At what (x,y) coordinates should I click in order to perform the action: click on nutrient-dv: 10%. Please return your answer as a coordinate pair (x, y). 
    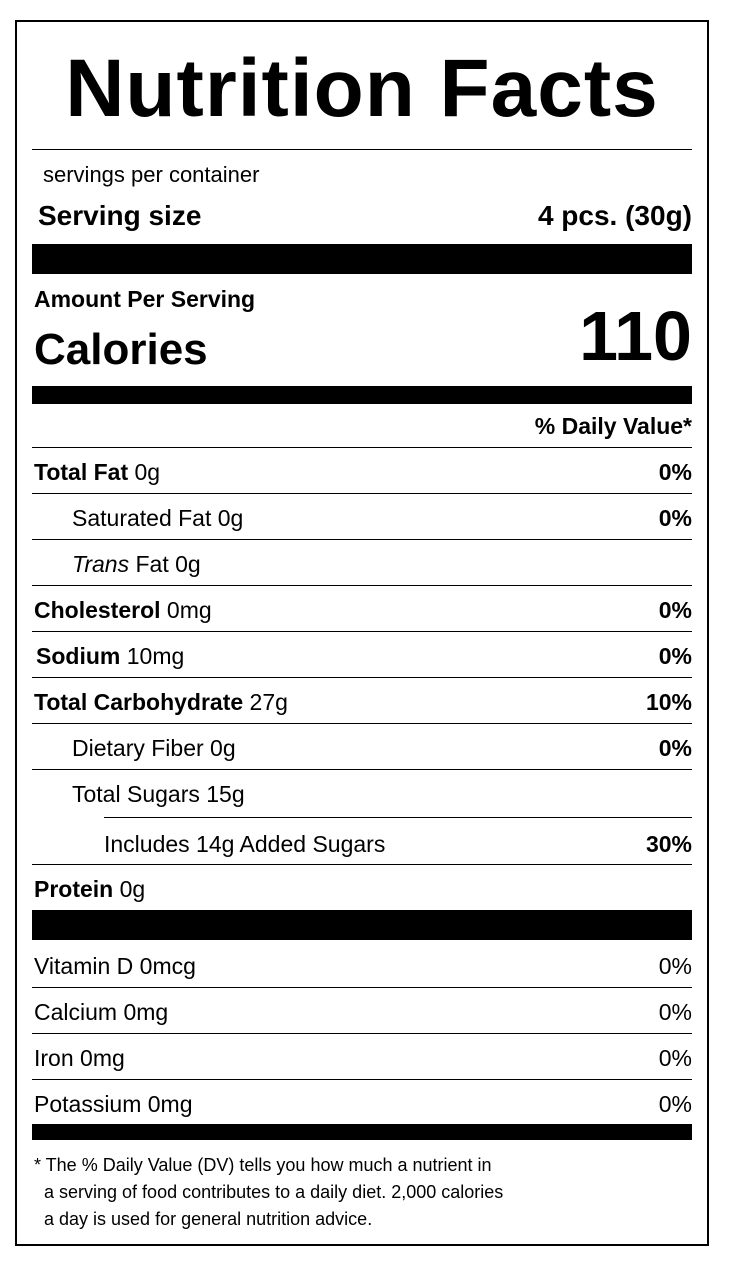
    Looking at the image, I should click on (668, 702).